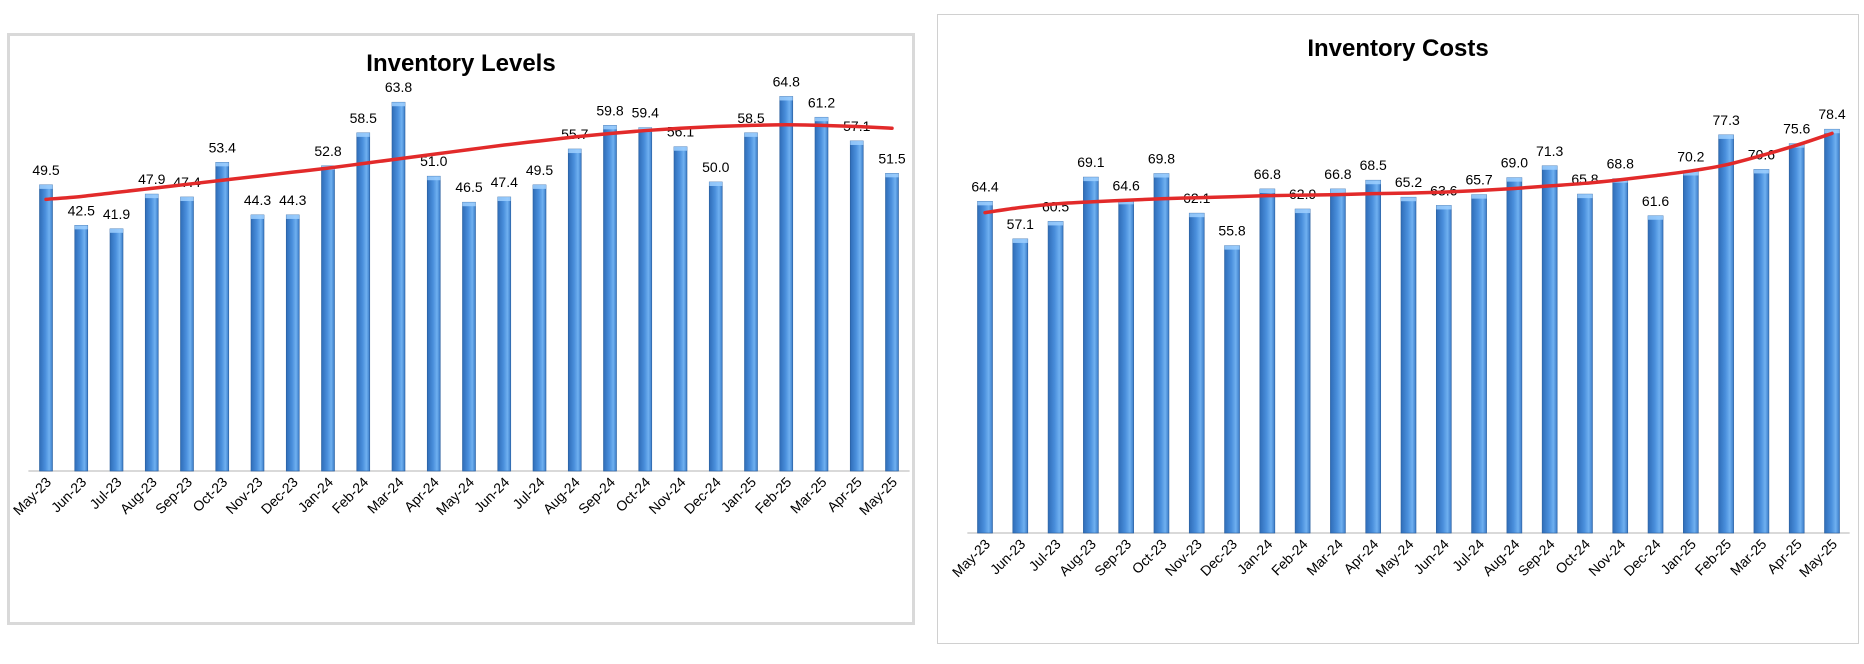 This screenshot has width=1864, height=664. I want to click on x-tick-label: Dec-24, so click(1641, 557).